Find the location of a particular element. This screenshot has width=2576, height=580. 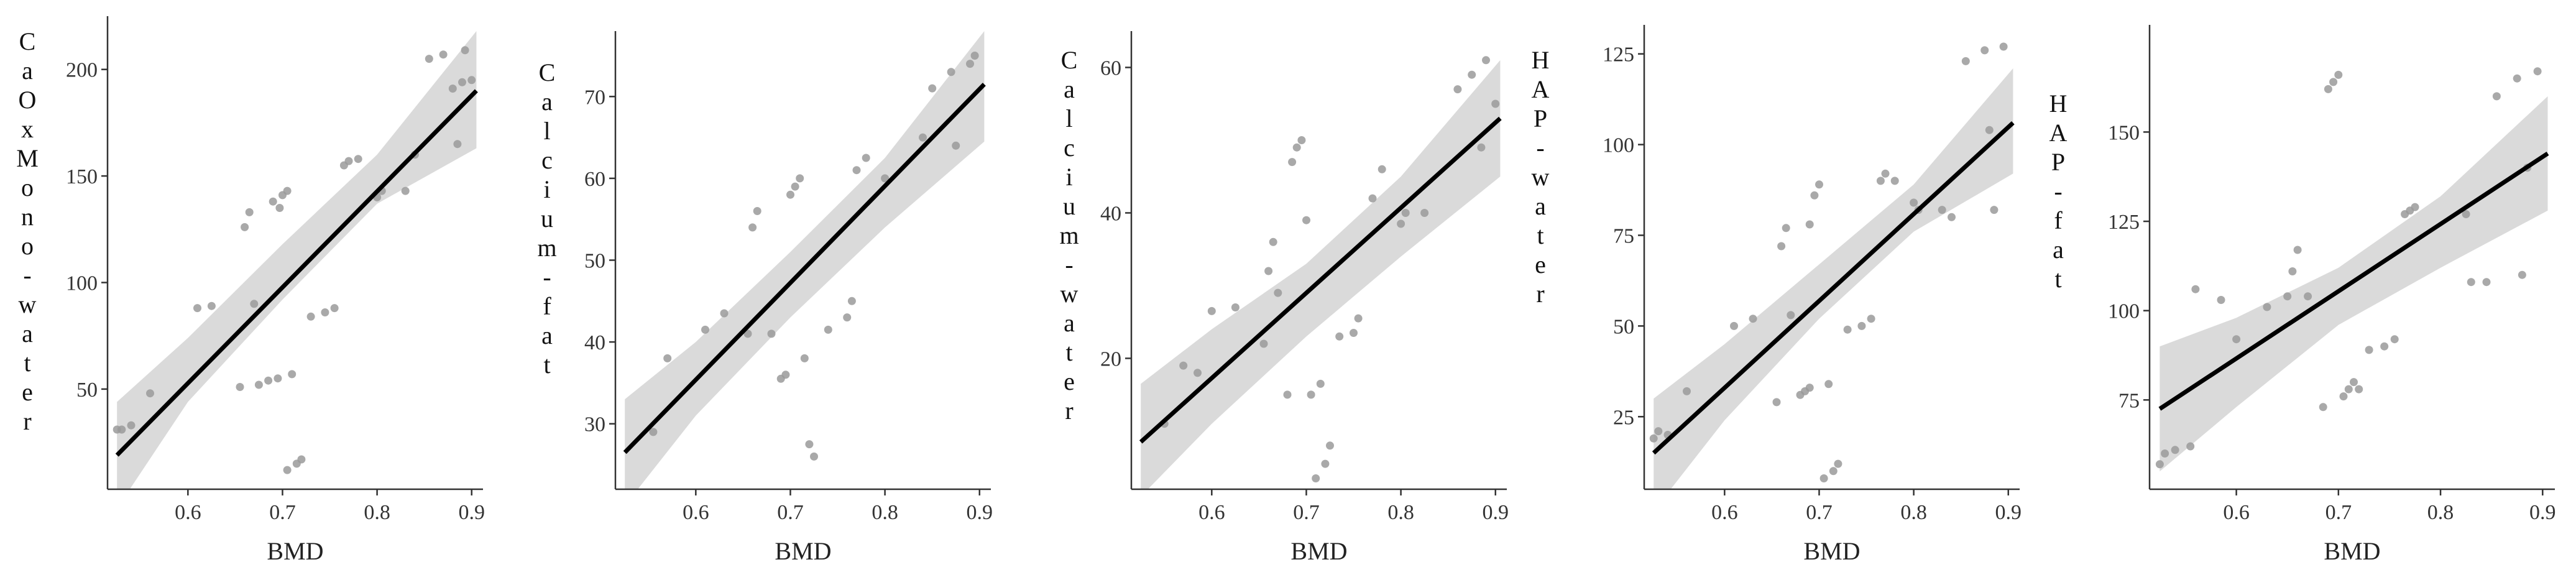

regression-line is located at coordinates (296, 273).